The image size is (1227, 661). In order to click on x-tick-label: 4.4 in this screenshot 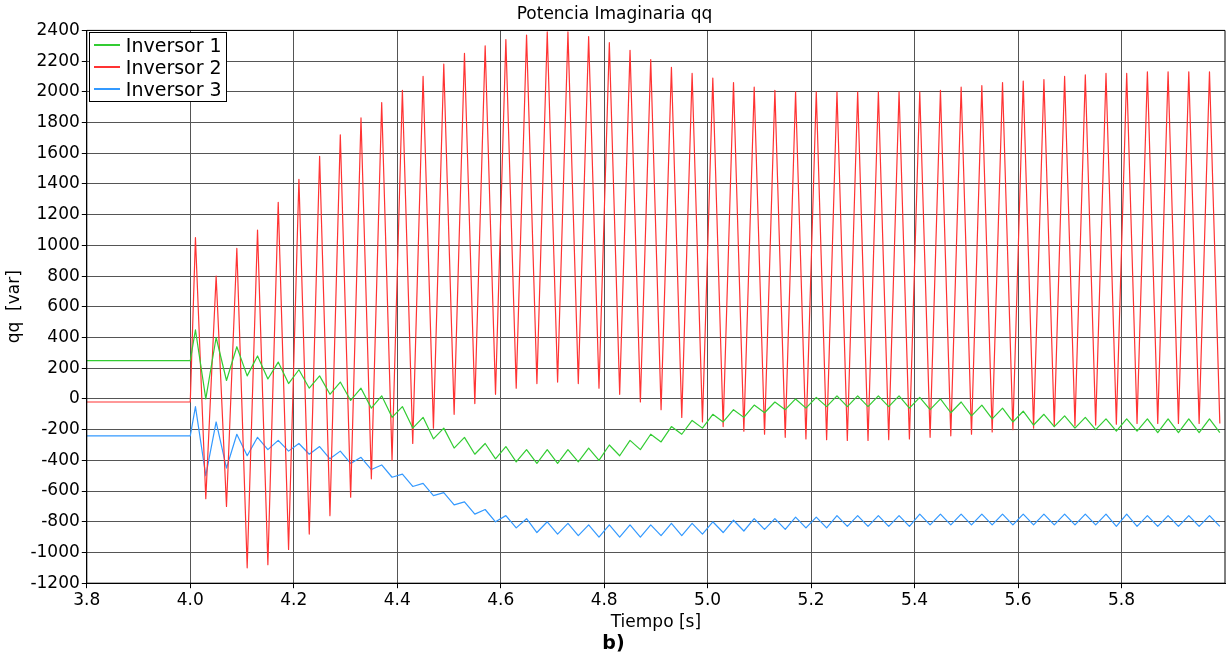, I will do `click(397, 598)`.